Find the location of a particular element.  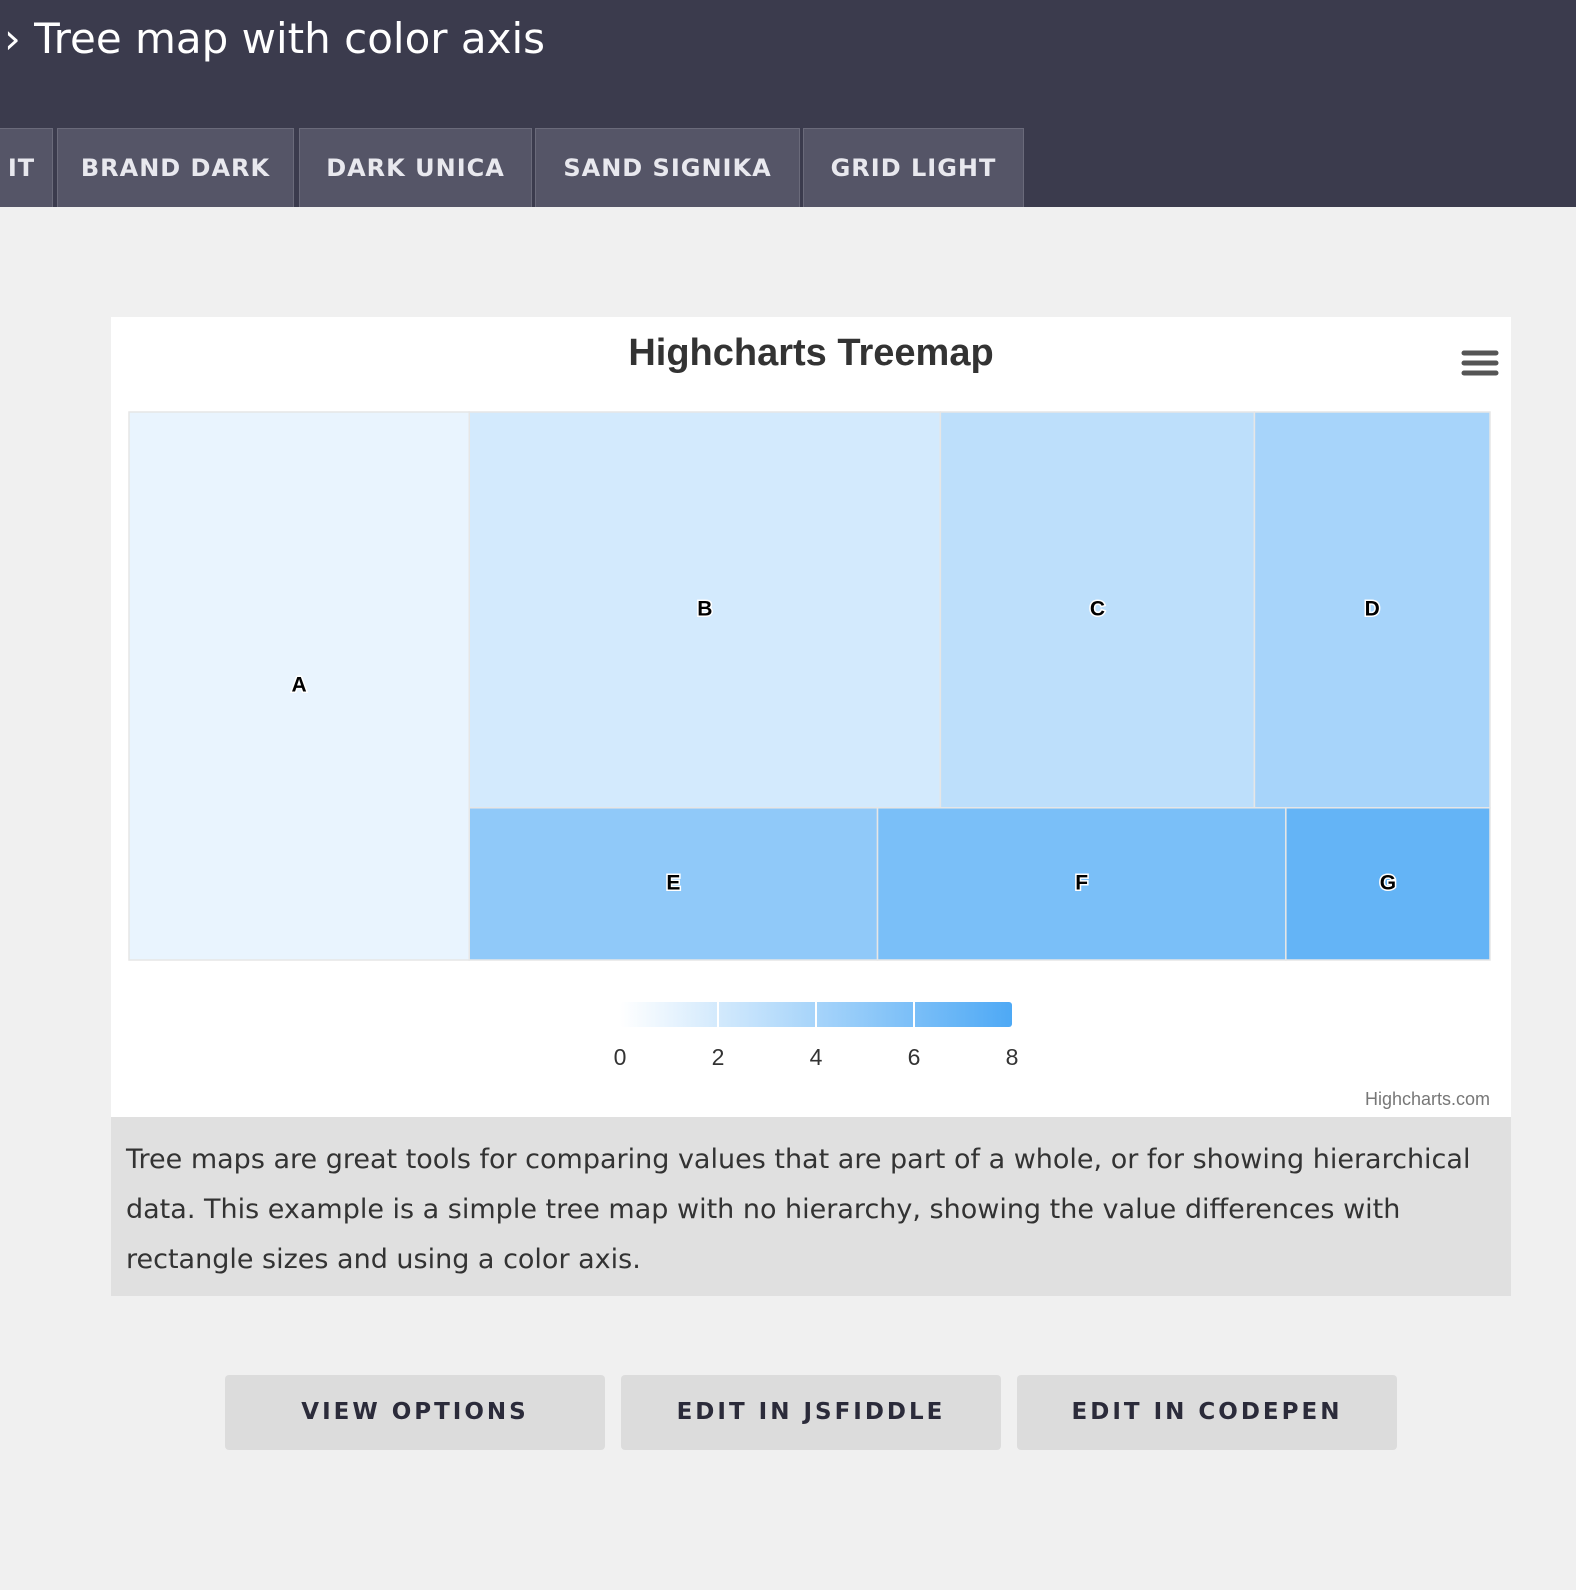

tab: IT is located at coordinates (26, 167).